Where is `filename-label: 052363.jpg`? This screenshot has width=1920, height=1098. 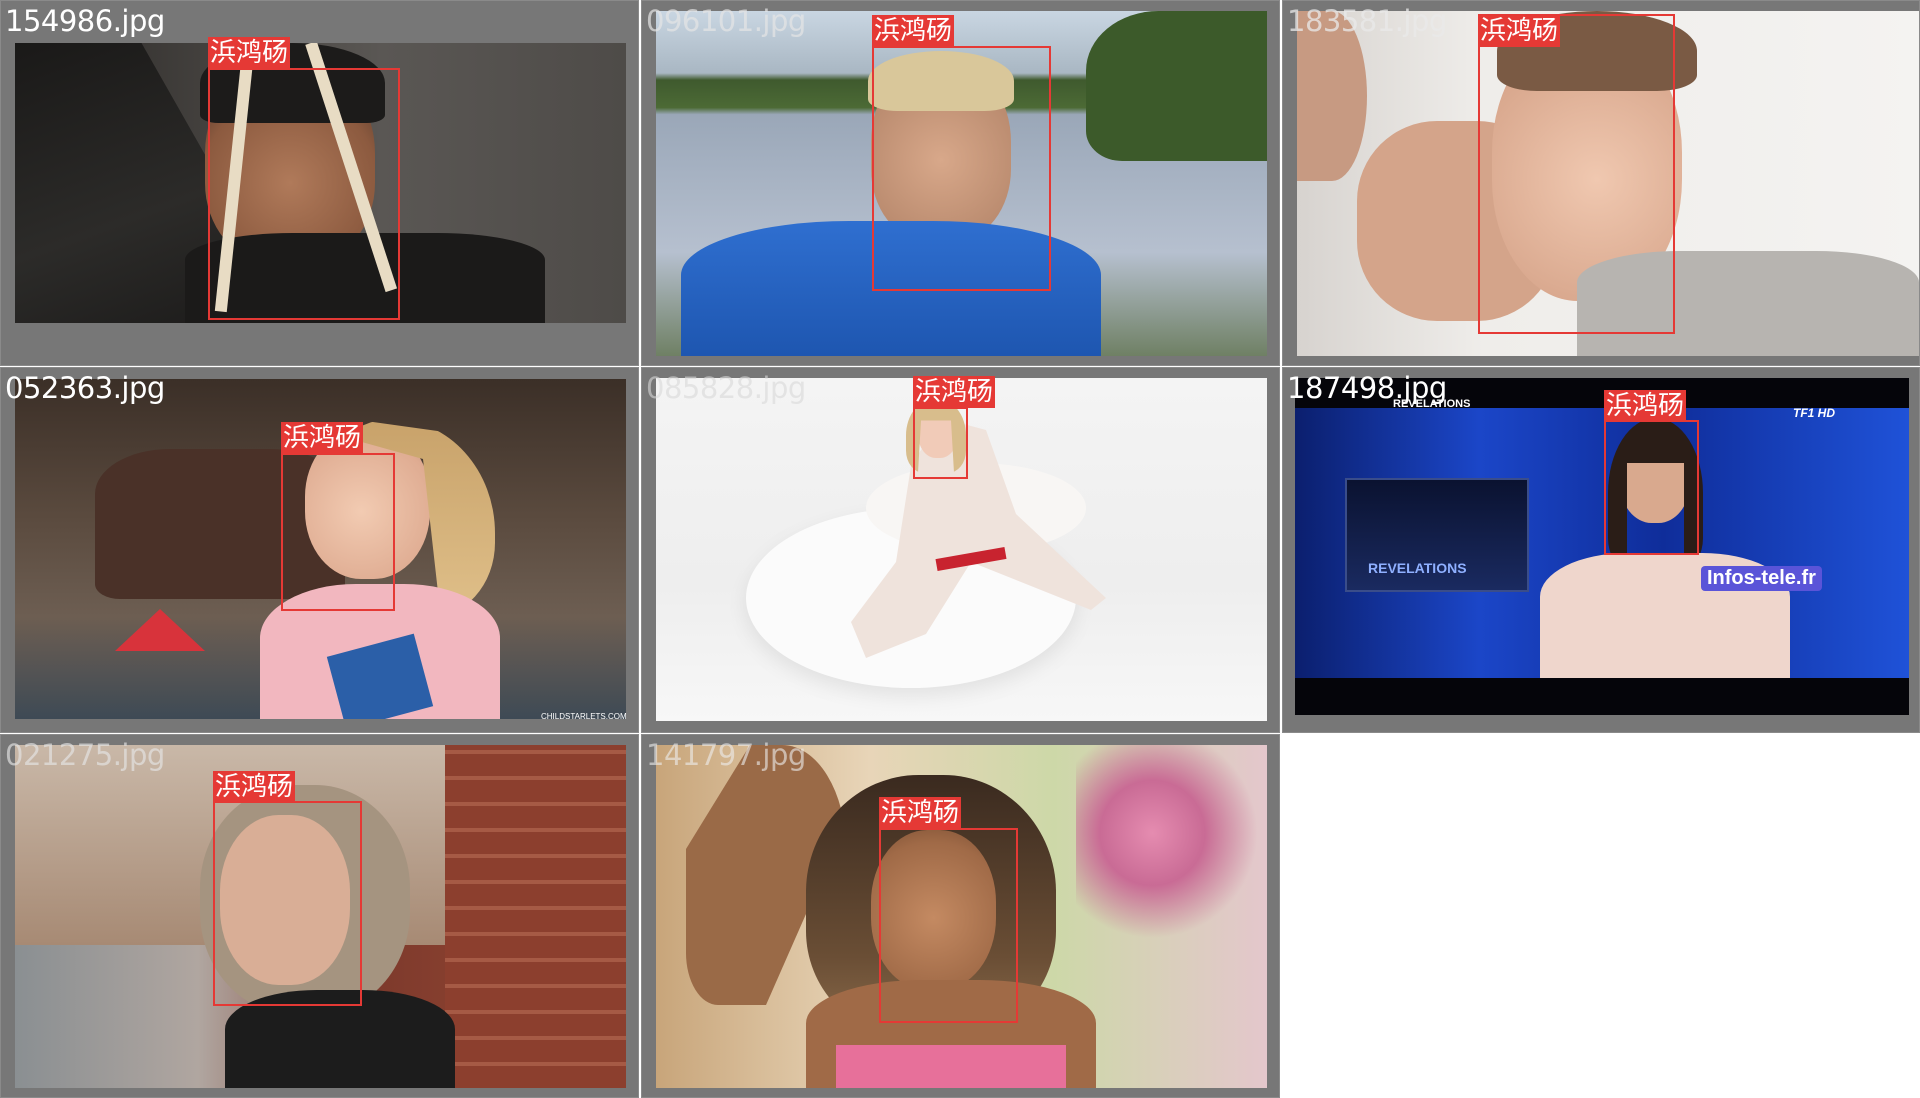 filename-label: 052363.jpg is located at coordinates (85, 388).